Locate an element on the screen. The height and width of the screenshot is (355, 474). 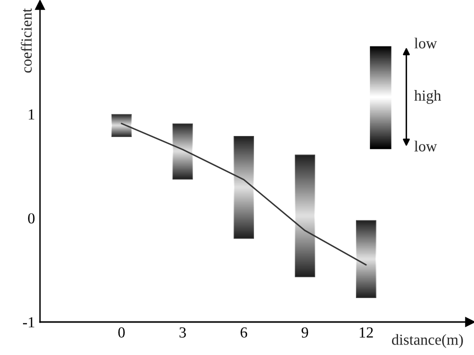
x-tick-label: 0 is located at coordinates (121, 332).